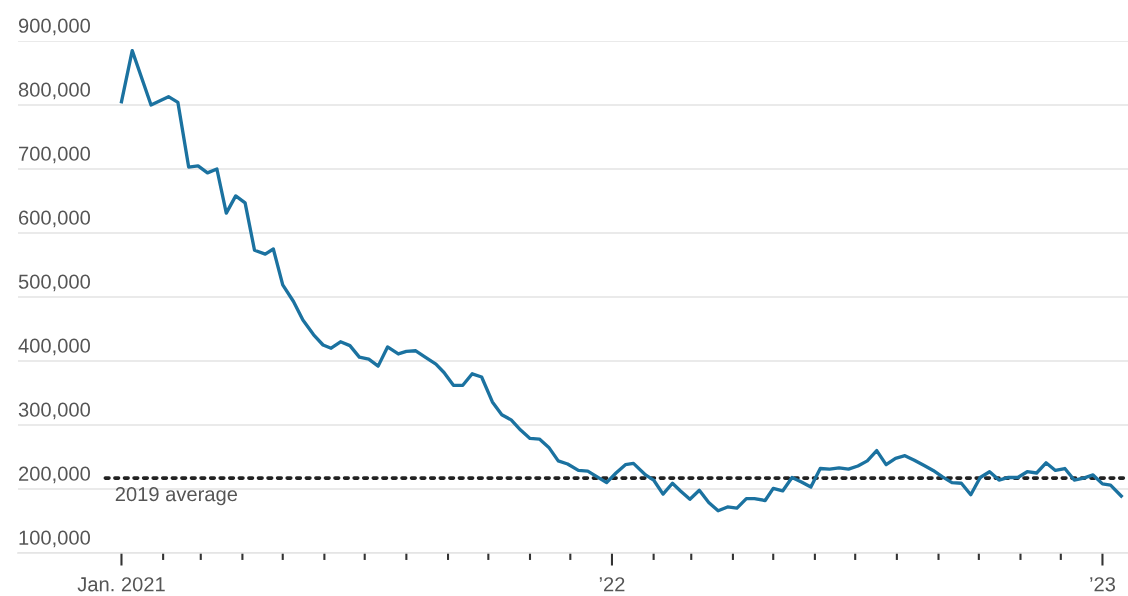 Image resolution: width=1128 pixels, height=596 pixels. What do you see at coordinates (55, 155) in the screenshot?
I see `y-tick-label: 700,000` at bounding box center [55, 155].